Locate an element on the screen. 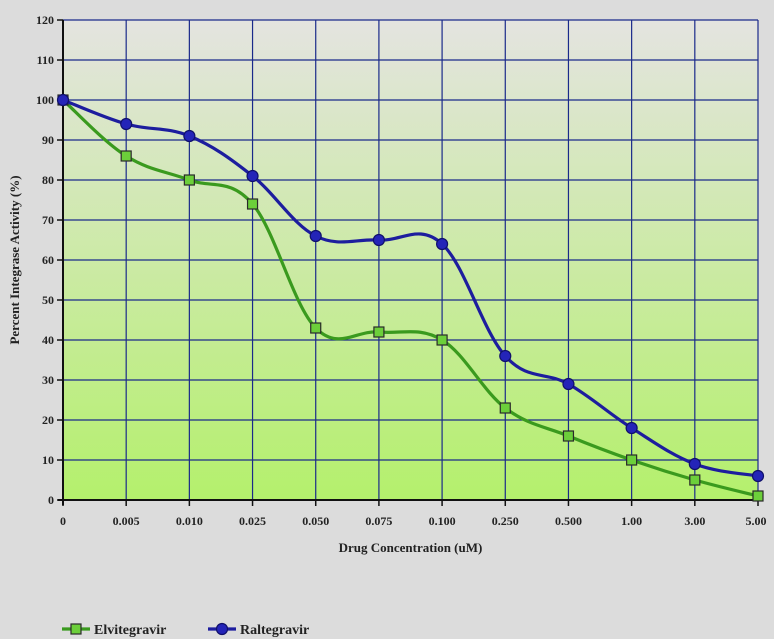 The width and height of the screenshot is (774, 639). x-tick-label: 0.500 is located at coordinates (568, 521).